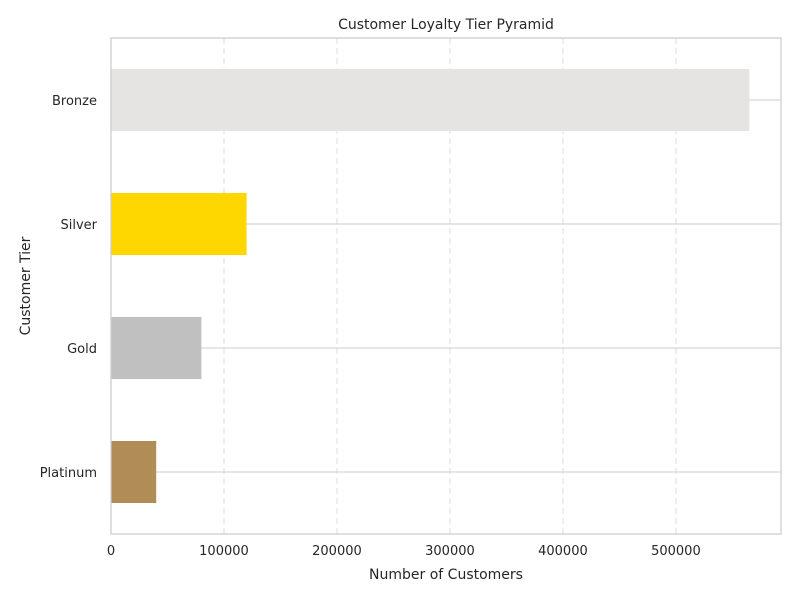 This screenshot has height=600, width=800. What do you see at coordinates (224, 551) in the screenshot?
I see `x-tick-label: 100000` at bounding box center [224, 551].